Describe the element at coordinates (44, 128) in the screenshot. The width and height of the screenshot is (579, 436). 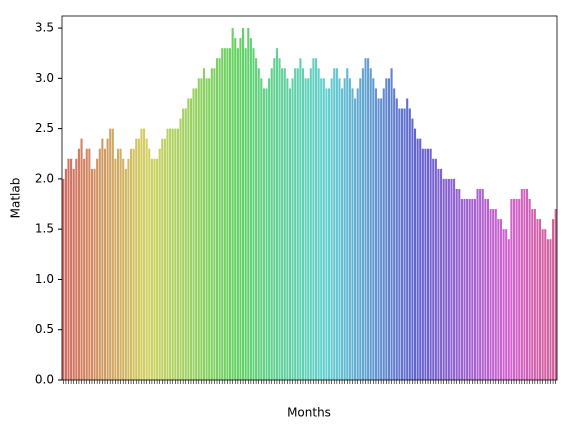
I see `y-tick-label: 2.5` at that location.